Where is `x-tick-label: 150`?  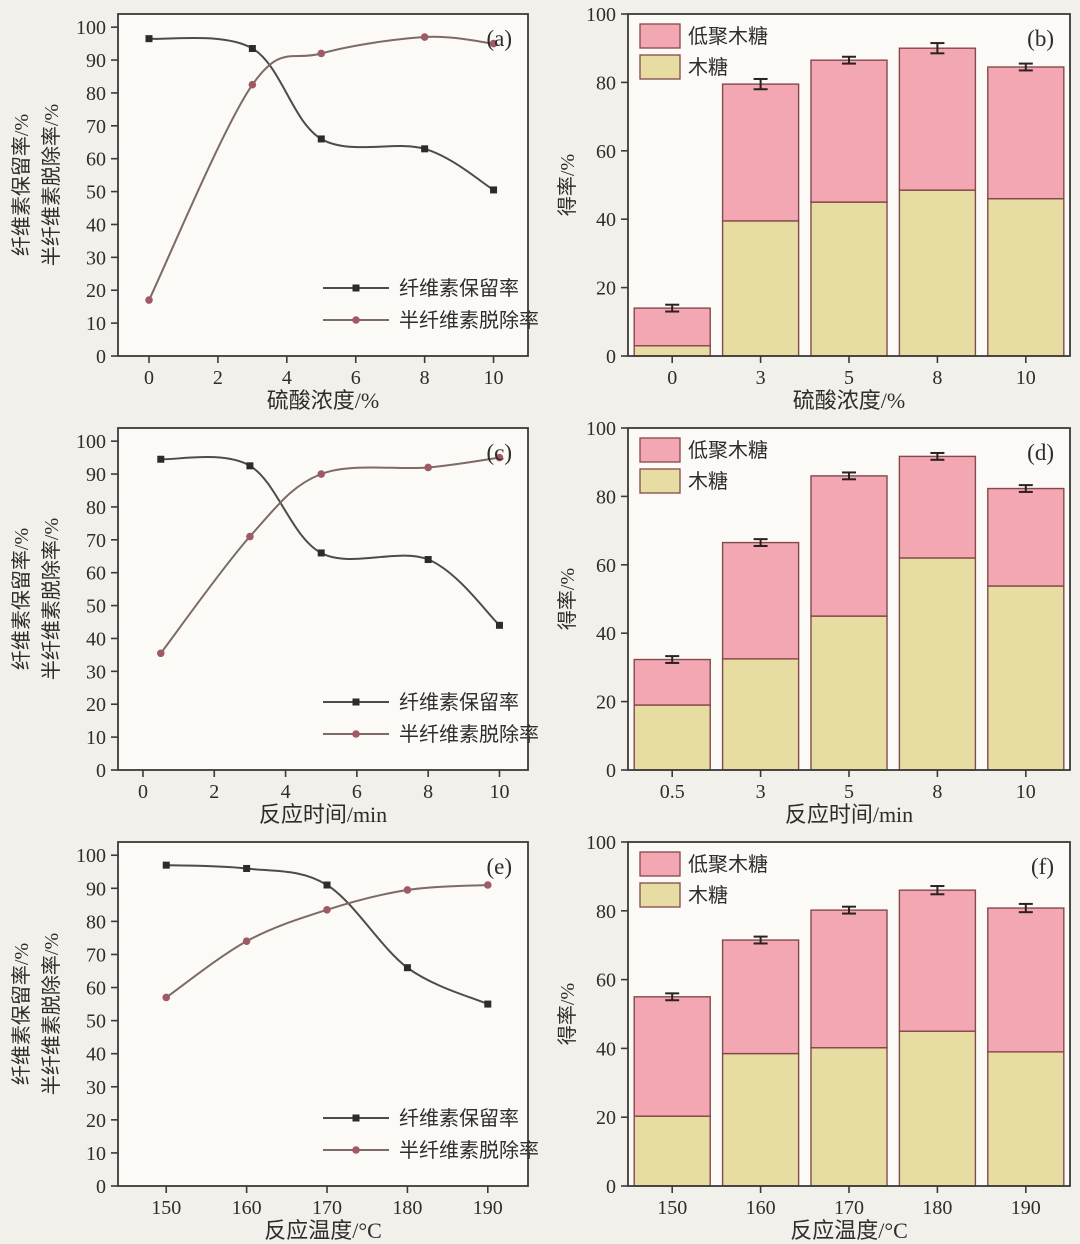
x-tick-label: 150 is located at coordinates (672, 1208).